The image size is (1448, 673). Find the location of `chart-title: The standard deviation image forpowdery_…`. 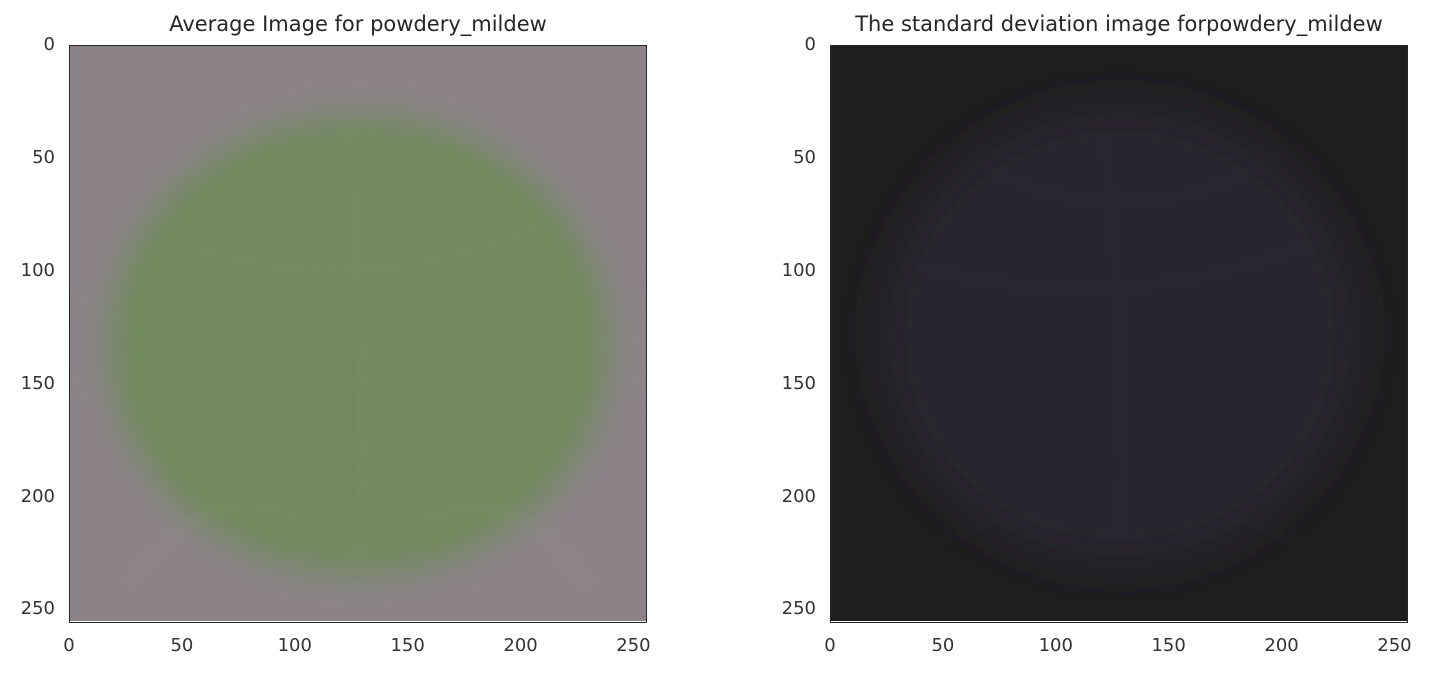

chart-title: The standard deviation image forpowdery_… is located at coordinates (1119, 24).